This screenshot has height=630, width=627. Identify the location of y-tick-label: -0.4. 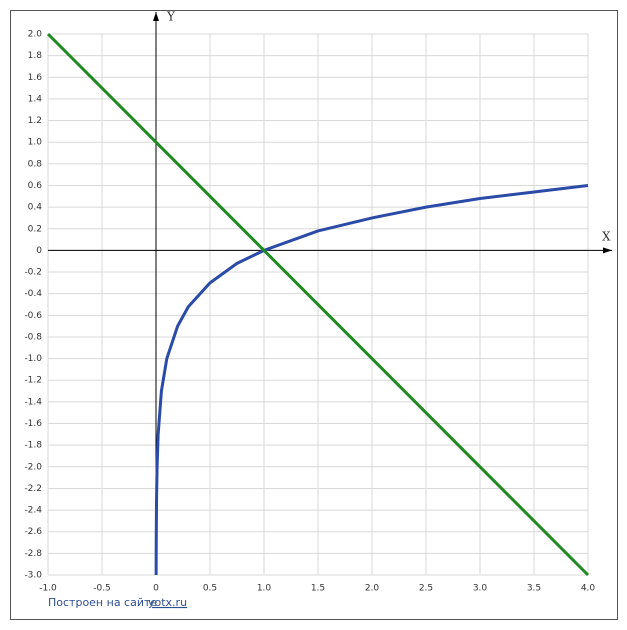
(33, 294).